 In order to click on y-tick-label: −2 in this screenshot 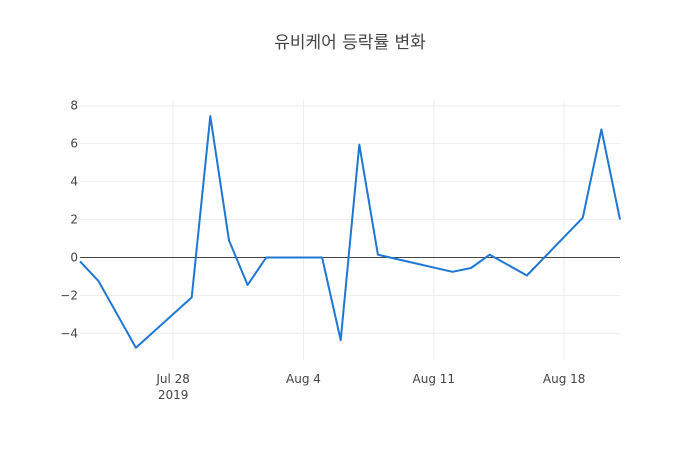, I will do `click(69, 295)`.